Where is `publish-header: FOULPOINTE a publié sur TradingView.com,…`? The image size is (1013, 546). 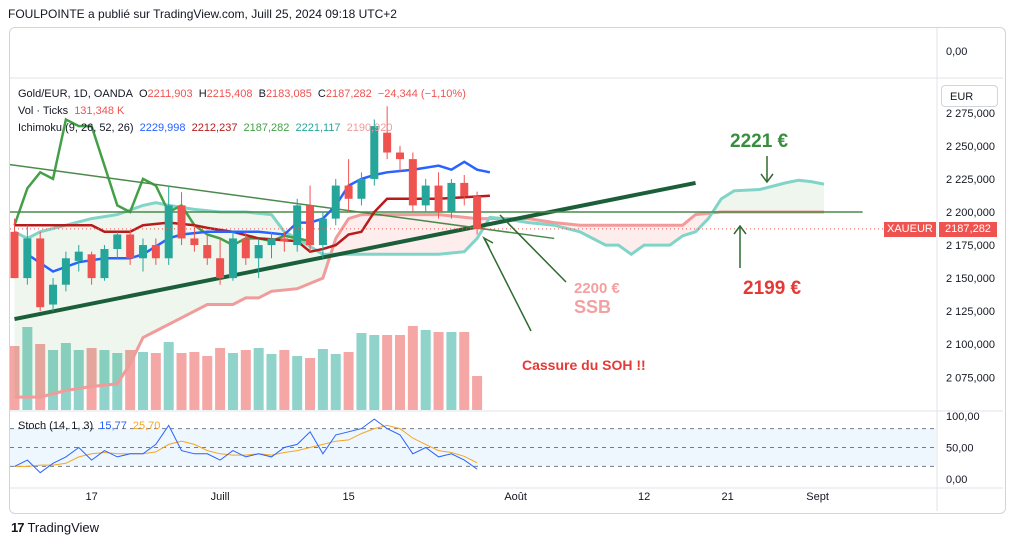
publish-header: FOULPOINTE a publié sur TradingView.com,… is located at coordinates (202, 14).